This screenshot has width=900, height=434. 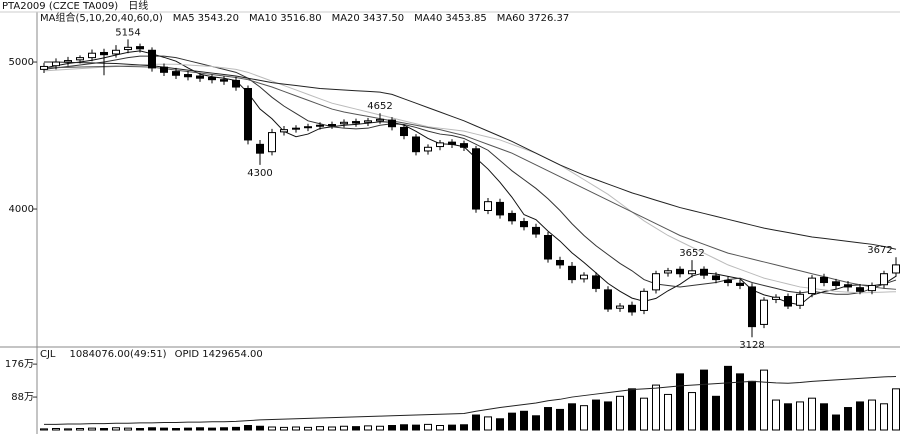 I want to click on extreme-label: 3652, so click(x=691, y=253).